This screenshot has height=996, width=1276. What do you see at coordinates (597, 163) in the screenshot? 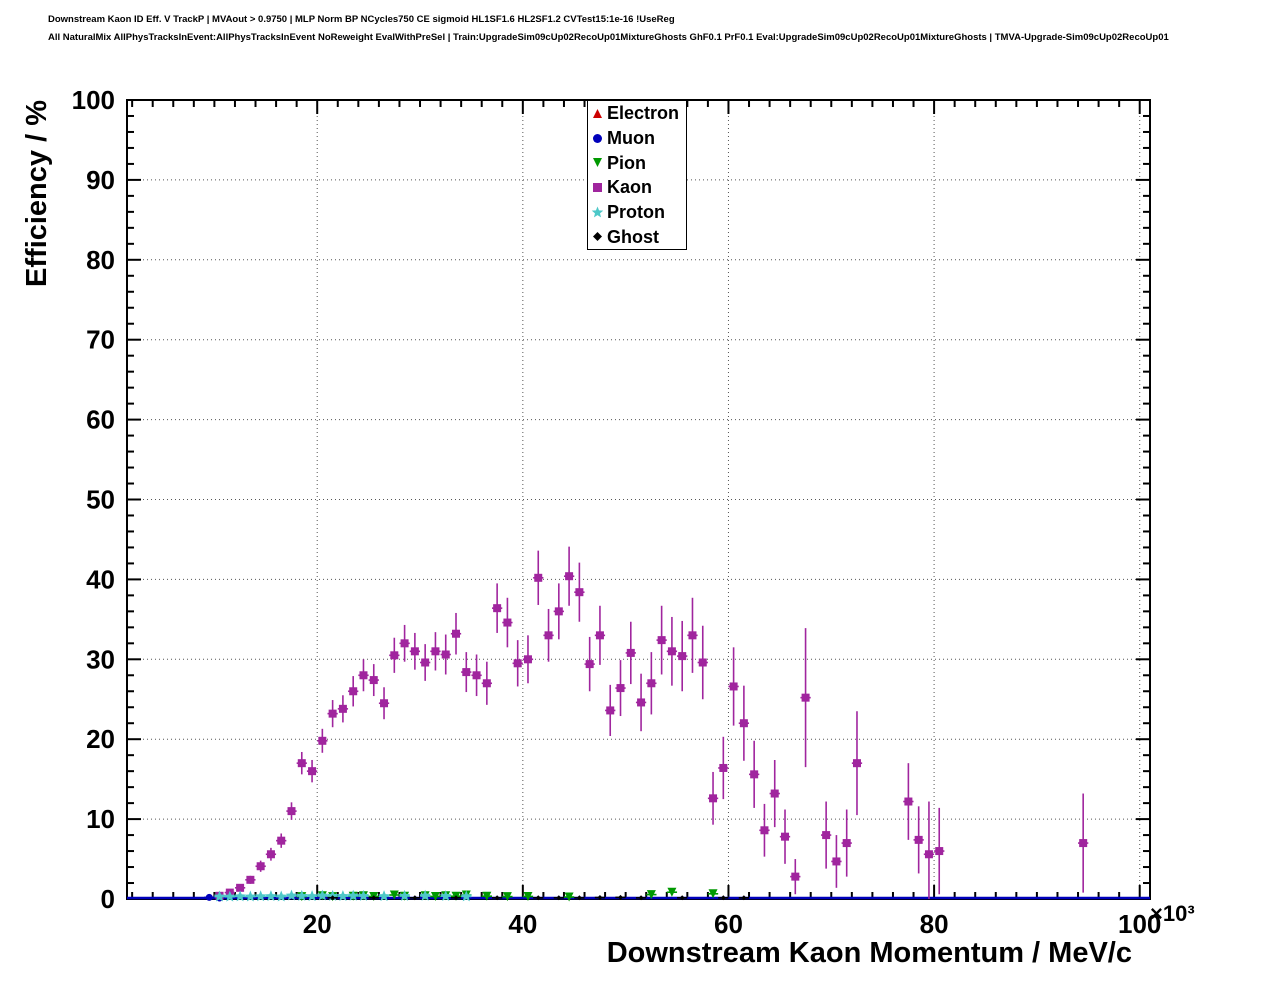
I see `pion-marker-icon` at bounding box center [597, 163].